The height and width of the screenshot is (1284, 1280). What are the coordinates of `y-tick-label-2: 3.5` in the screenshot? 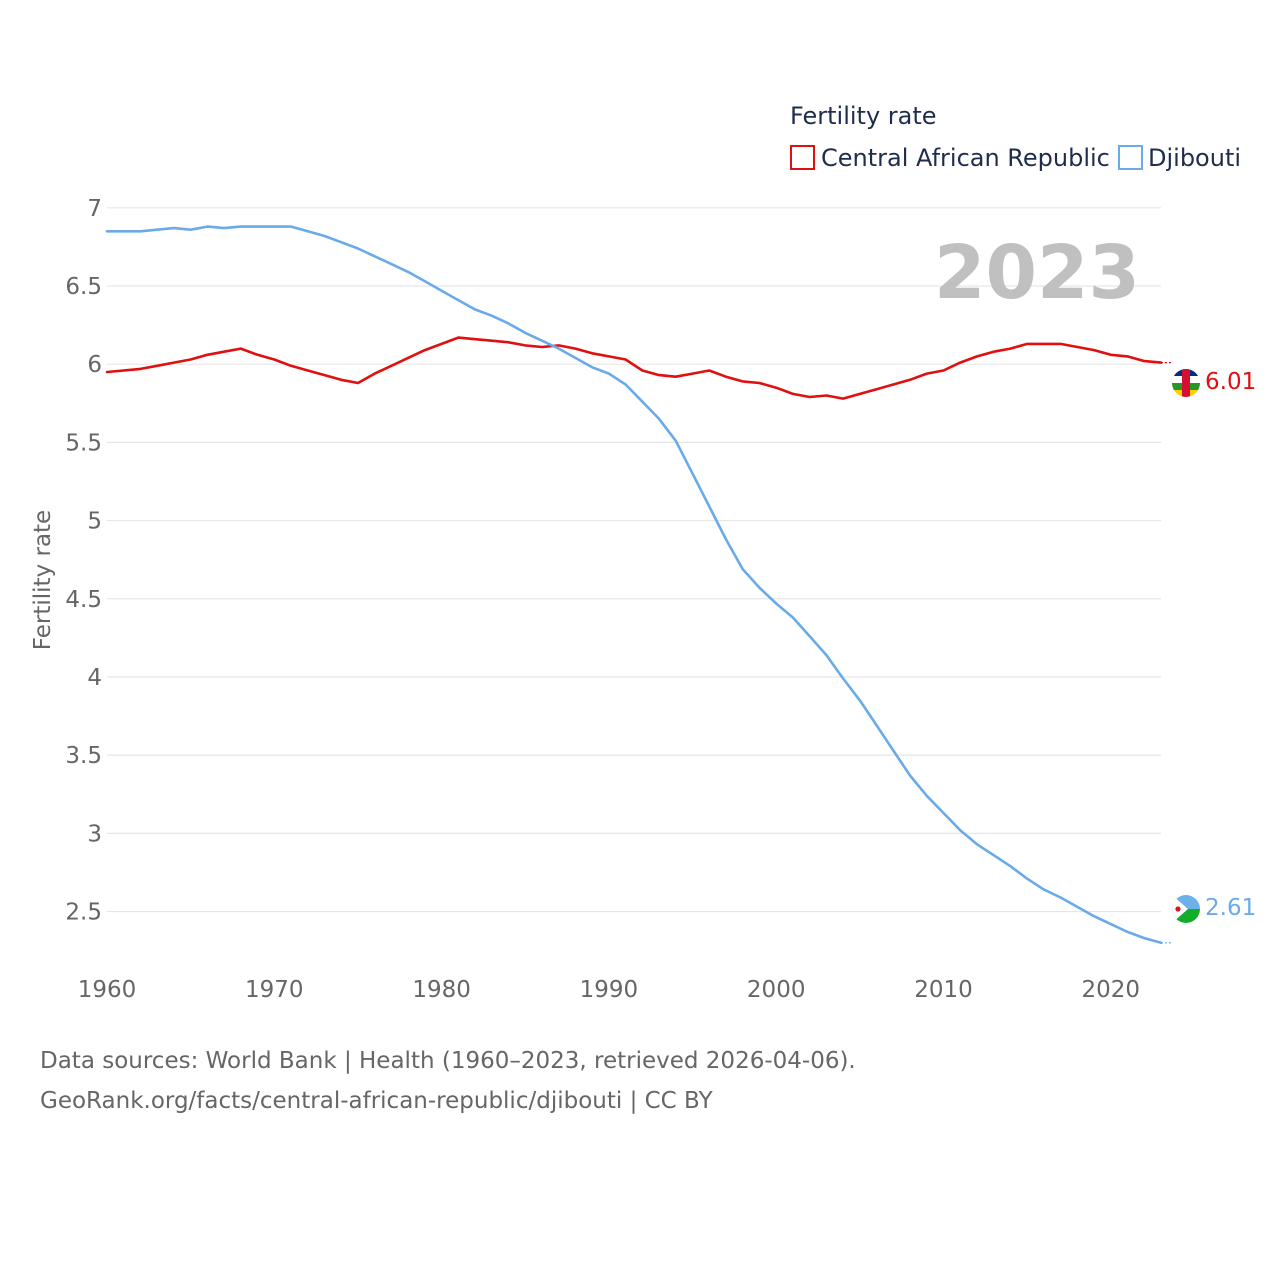 It's located at (83, 756).